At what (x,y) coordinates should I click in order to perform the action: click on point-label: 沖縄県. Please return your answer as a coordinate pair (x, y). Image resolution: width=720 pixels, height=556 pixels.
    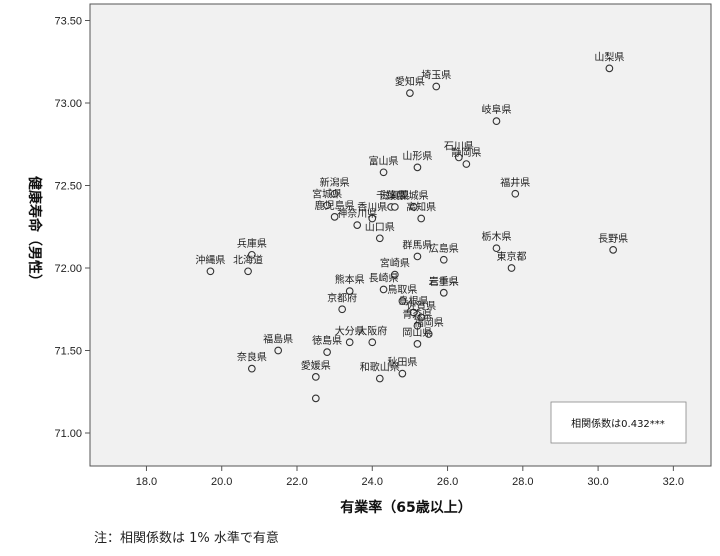
    Looking at the image, I should click on (210, 259).